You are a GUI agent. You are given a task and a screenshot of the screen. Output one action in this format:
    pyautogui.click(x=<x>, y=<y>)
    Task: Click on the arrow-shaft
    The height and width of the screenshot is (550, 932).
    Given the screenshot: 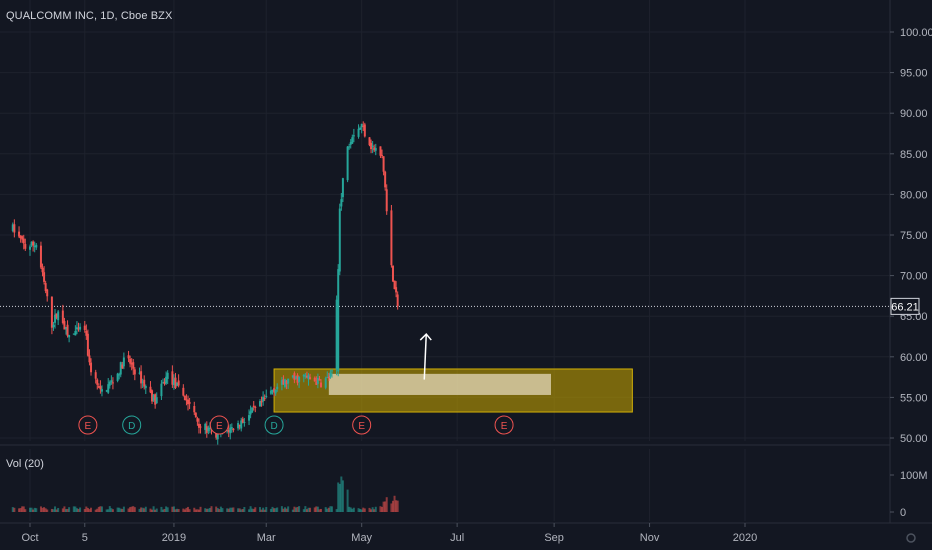 What is the action you would take?
    pyautogui.click(x=425, y=357)
    